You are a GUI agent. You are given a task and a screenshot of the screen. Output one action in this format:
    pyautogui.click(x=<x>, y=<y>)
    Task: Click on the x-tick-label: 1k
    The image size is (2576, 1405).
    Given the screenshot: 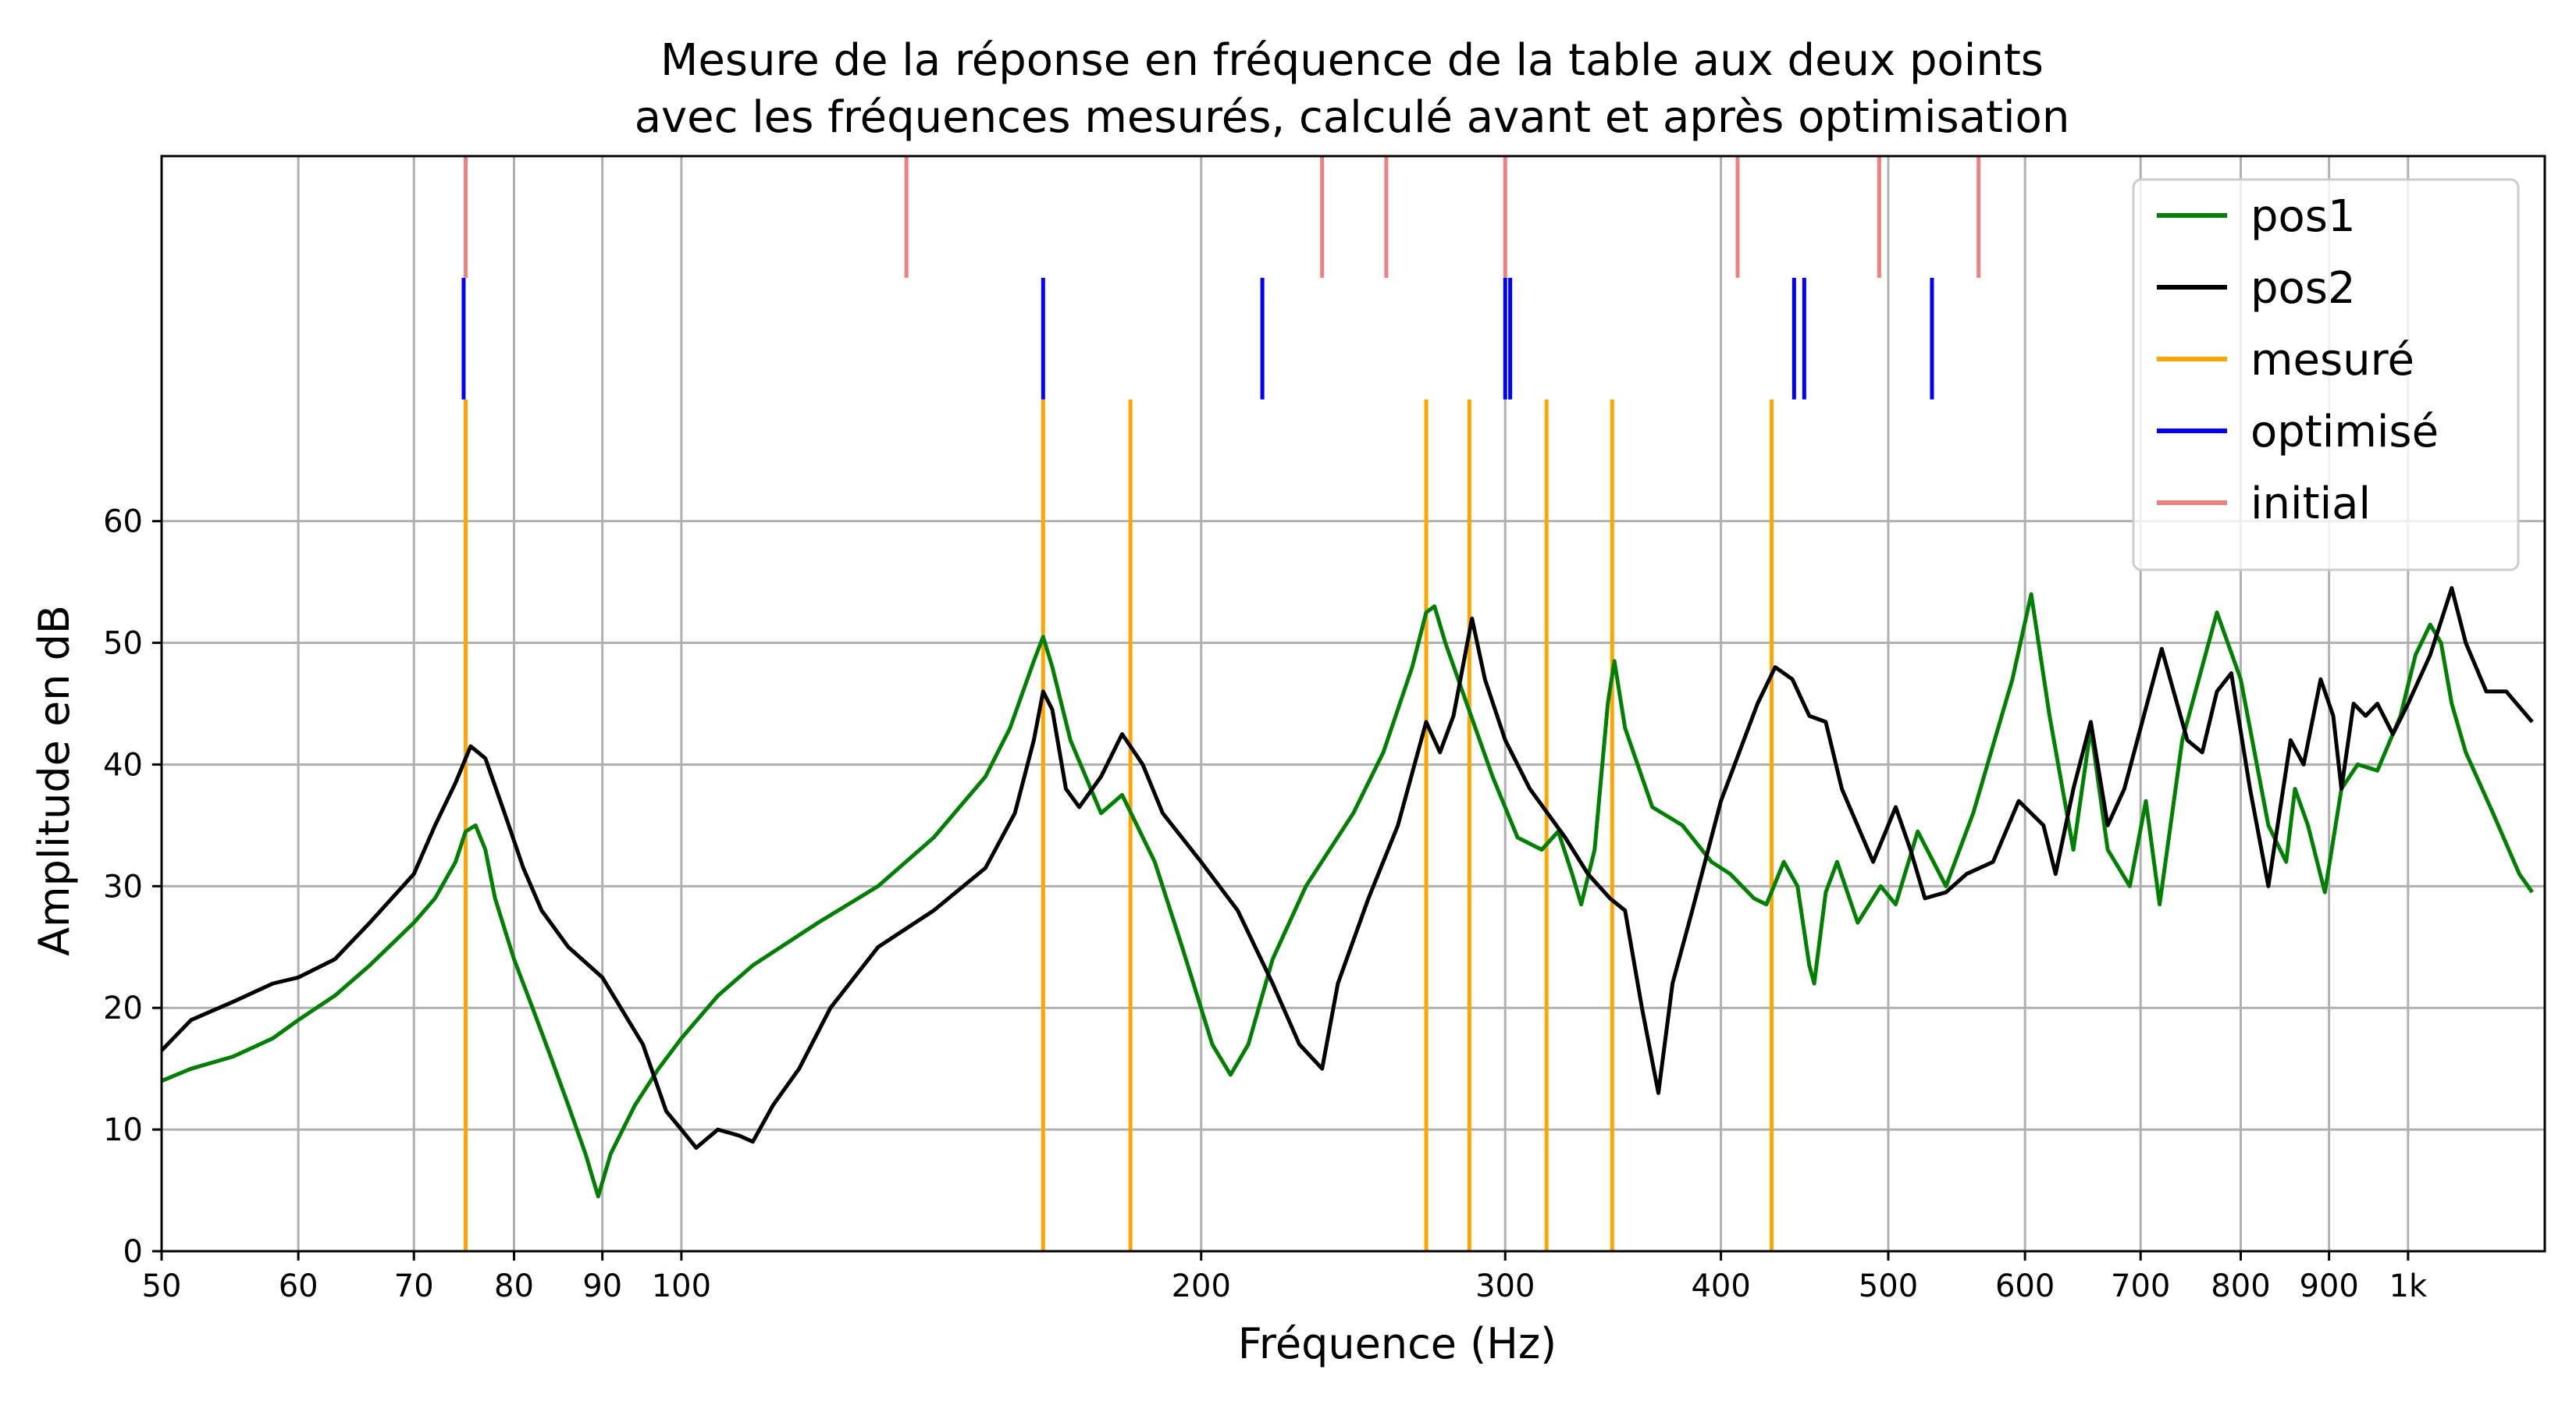 What is the action you would take?
    pyautogui.click(x=2408, y=1286)
    